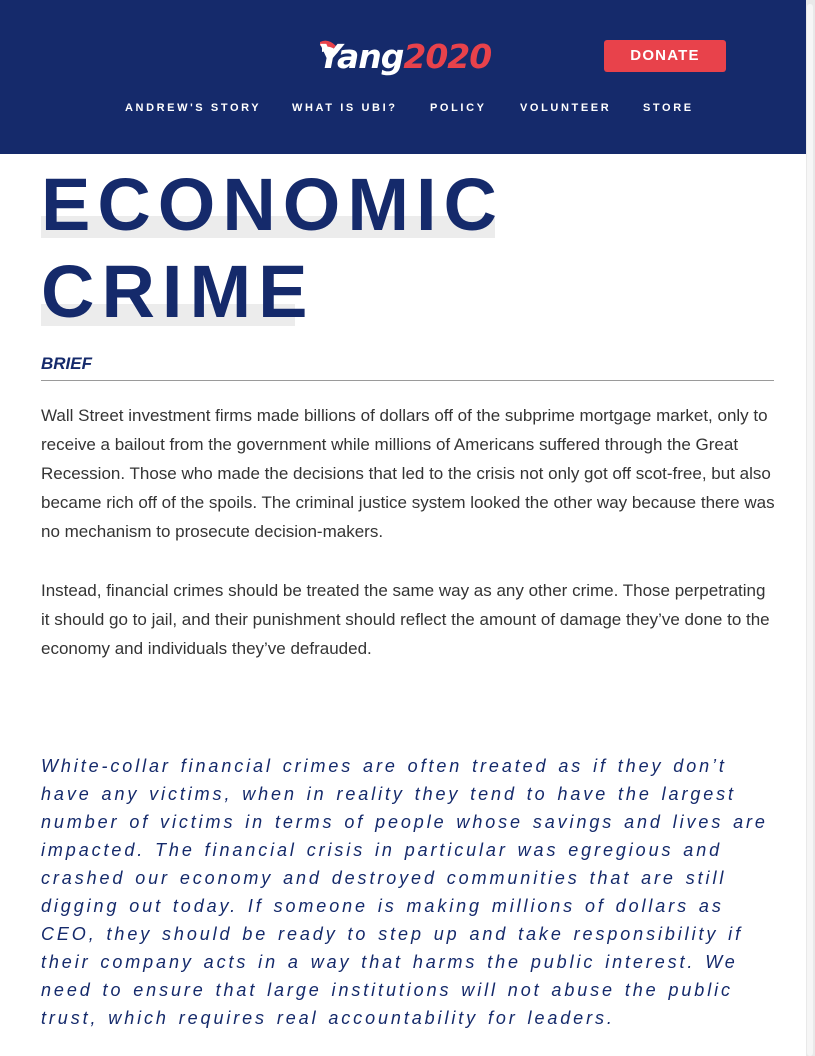 Image resolution: width=815 pixels, height=1056 pixels. I want to click on donate-button: DONATE, so click(665, 56).